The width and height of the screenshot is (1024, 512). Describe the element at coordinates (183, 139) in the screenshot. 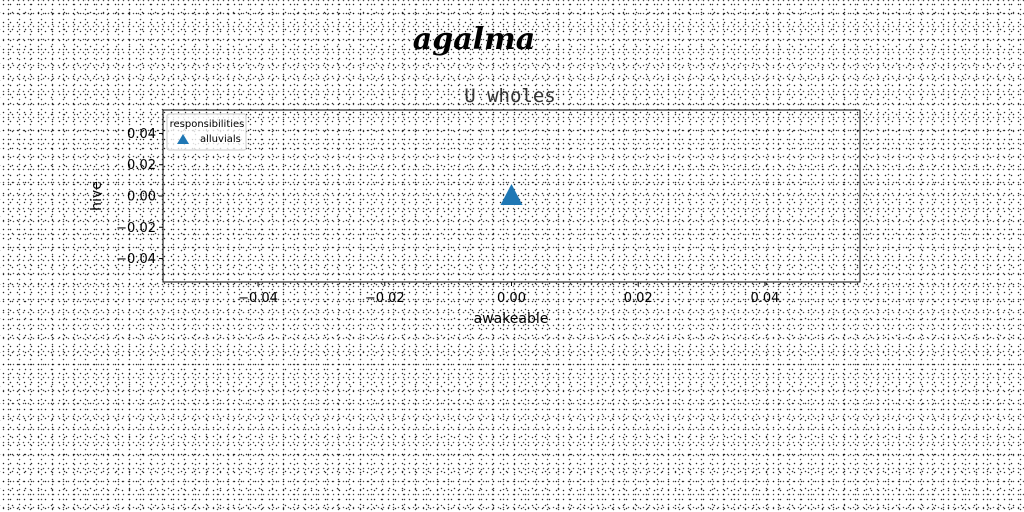

I see `legend-marker-triangle` at that location.